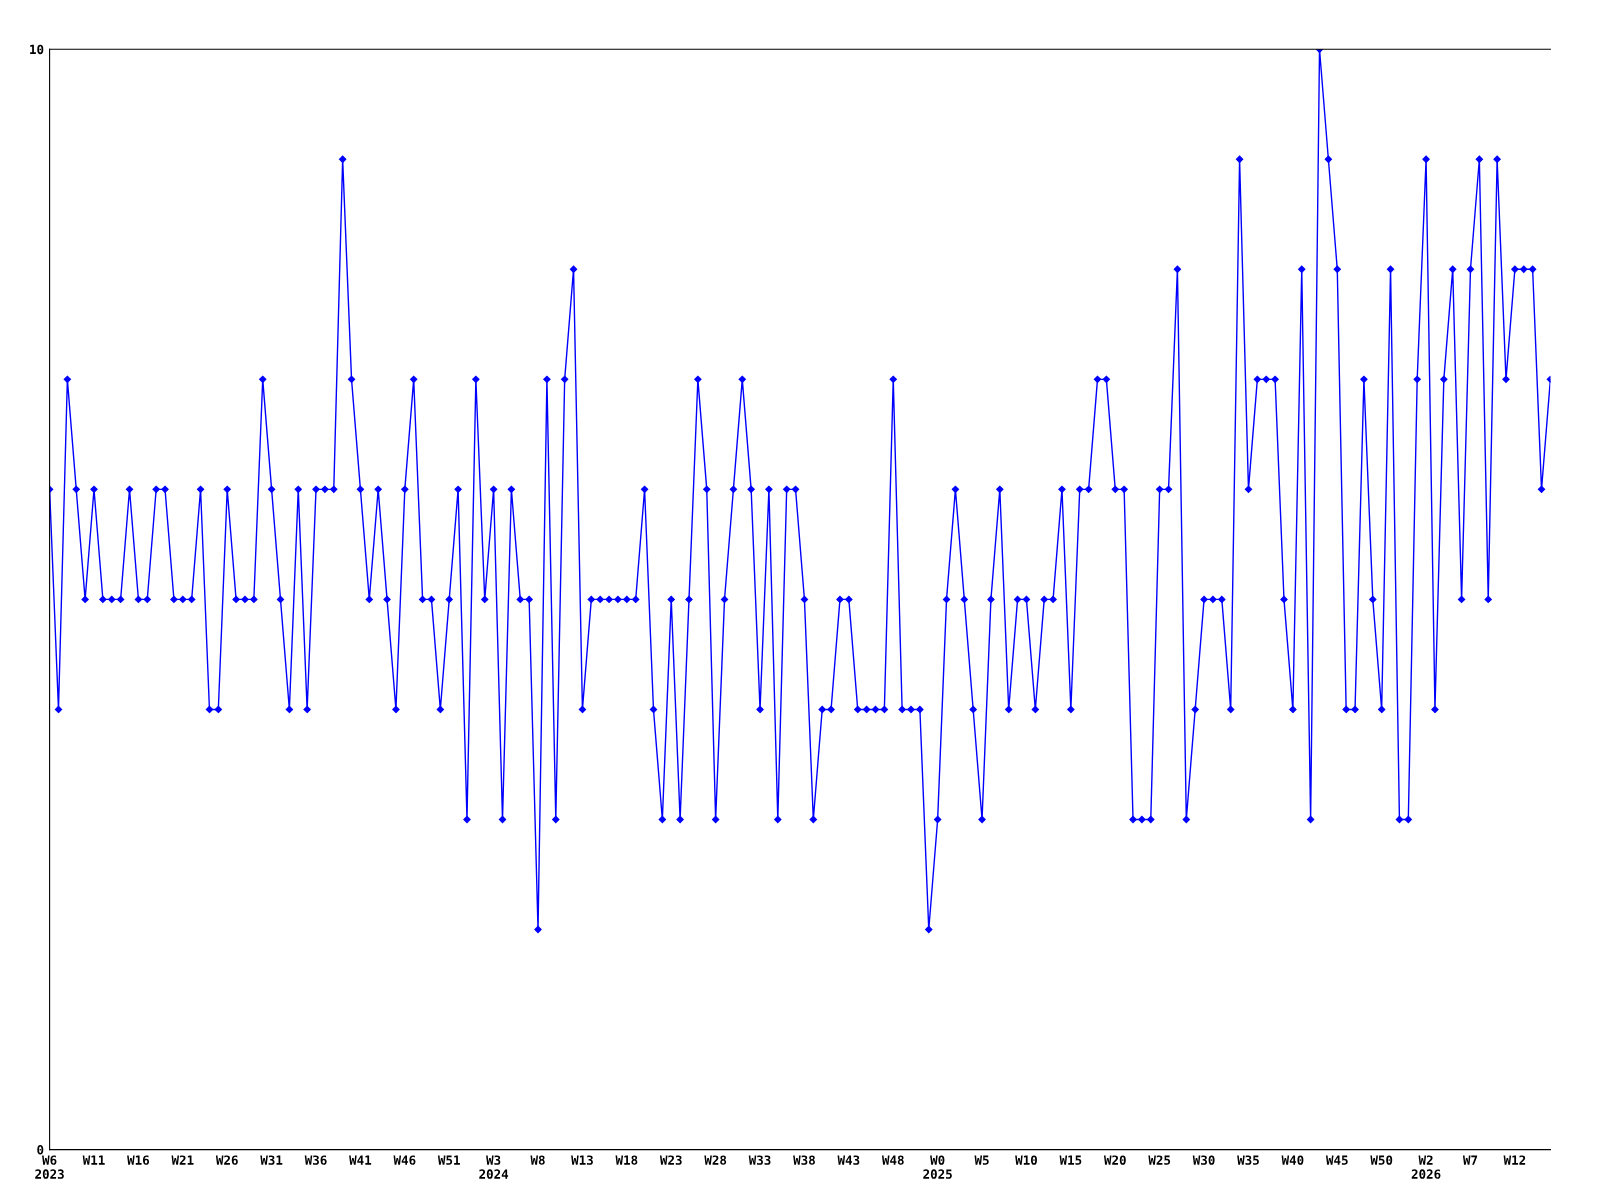  Describe the element at coordinates (360, 1160) in the screenshot. I see `x-tick-label: W41` at that location.